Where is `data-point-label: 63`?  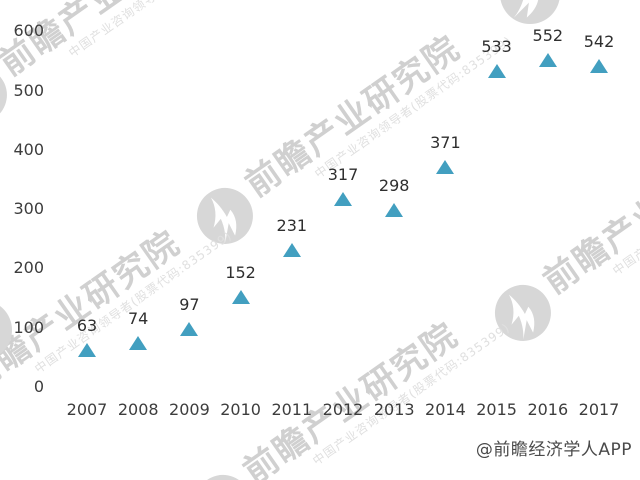 data-point-label: 63 is located at coordinates (87, 325).